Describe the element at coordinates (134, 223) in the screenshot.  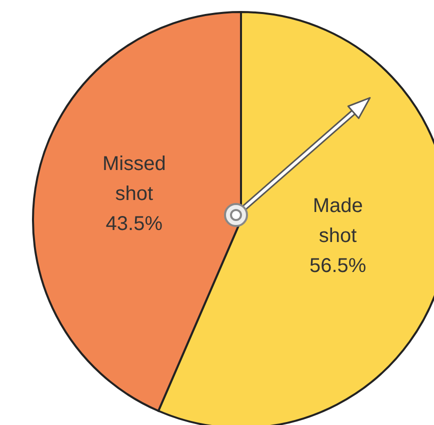
I see `data-label: 43.5%` at that location.